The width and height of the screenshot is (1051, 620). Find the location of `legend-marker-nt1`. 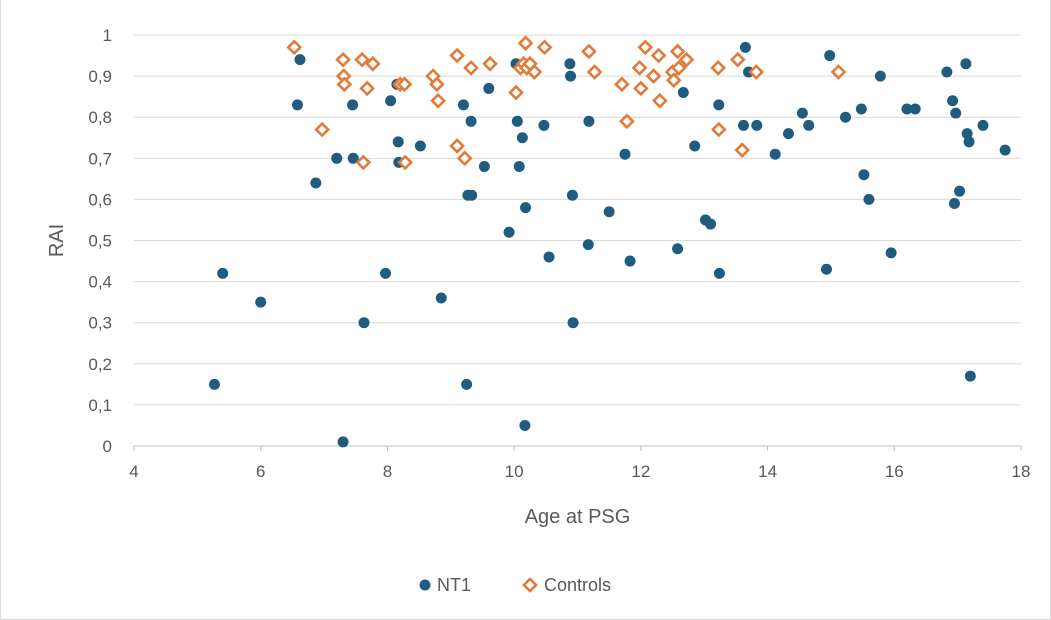

legend-marker-nt1 is located at coordinates (425, 585).